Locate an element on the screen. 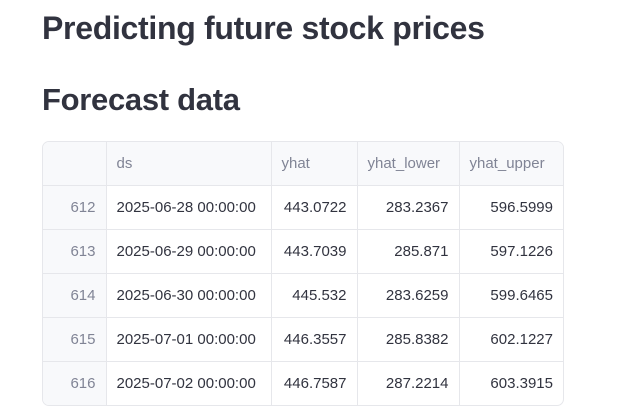  cell-ds: 2025-06-29 00:00:00 is located at coordinates (189, 251).